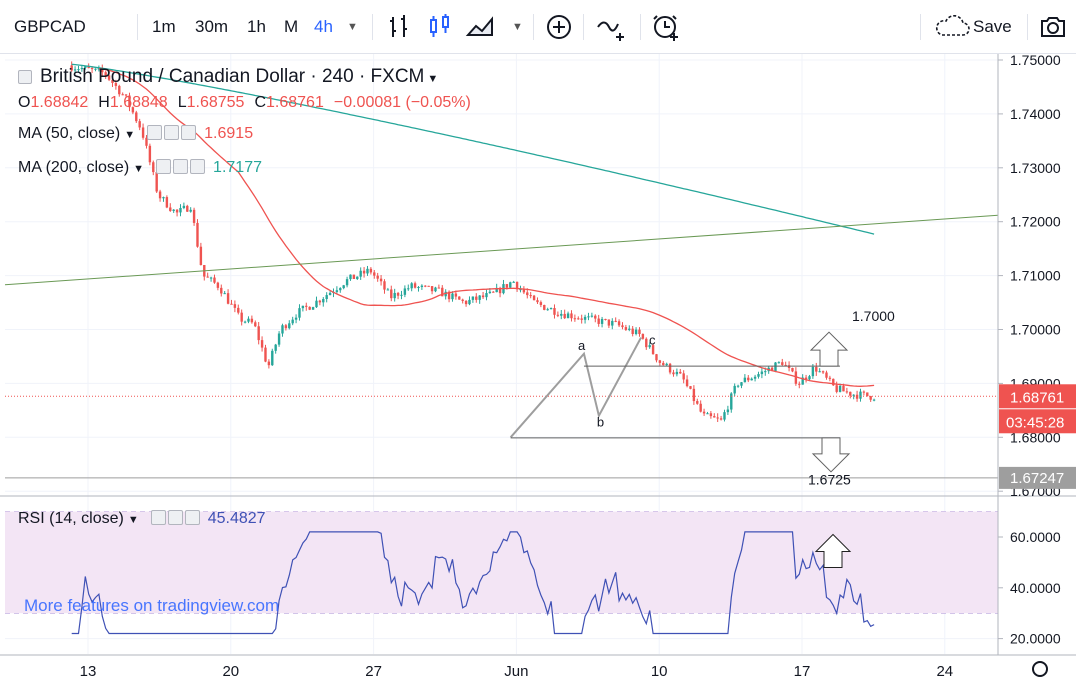 This screenshot has height=691, width=1076. I want to click on ma50-dropdown-icon: ▼, so click(130, 135).